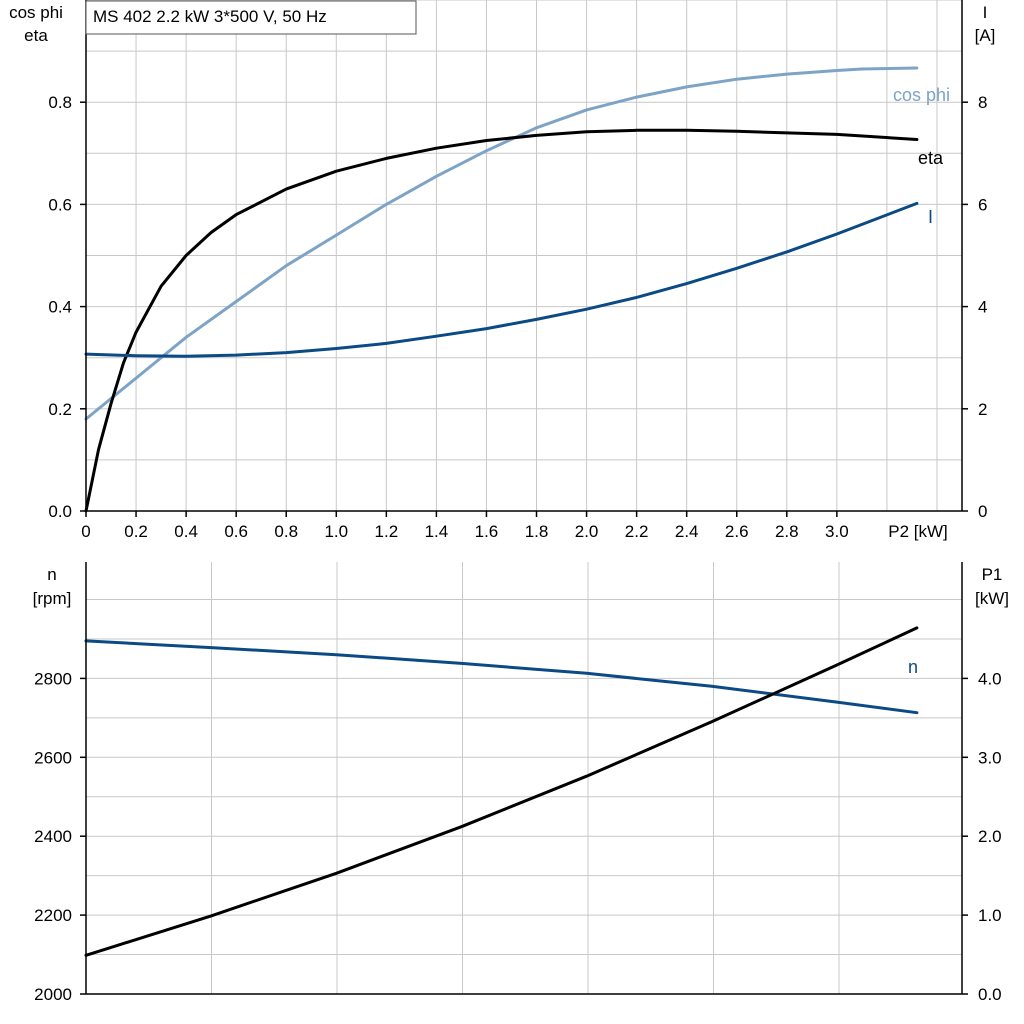 The width and height of the screenshot is (1024, 1024). What do you see at coordinates (982, 204) in the screenshot?
I see `y-right-tick-label: 6` at bounding box center [982, 204].